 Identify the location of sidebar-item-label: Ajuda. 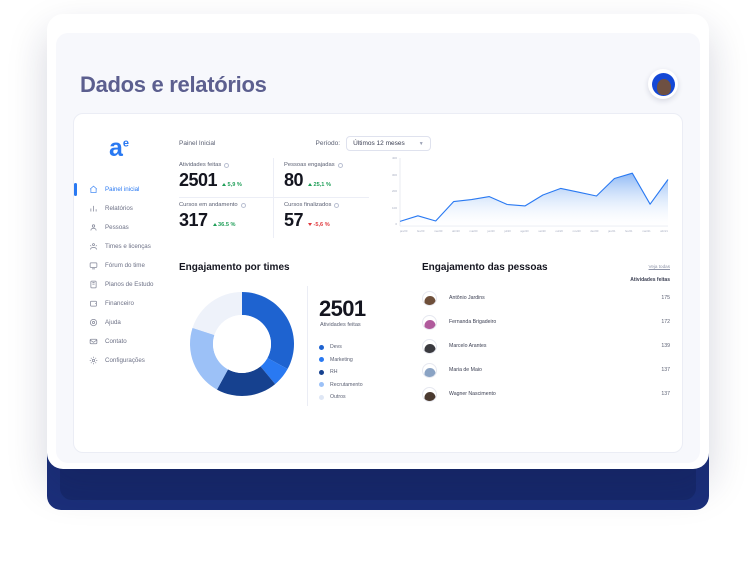
(113, 322).